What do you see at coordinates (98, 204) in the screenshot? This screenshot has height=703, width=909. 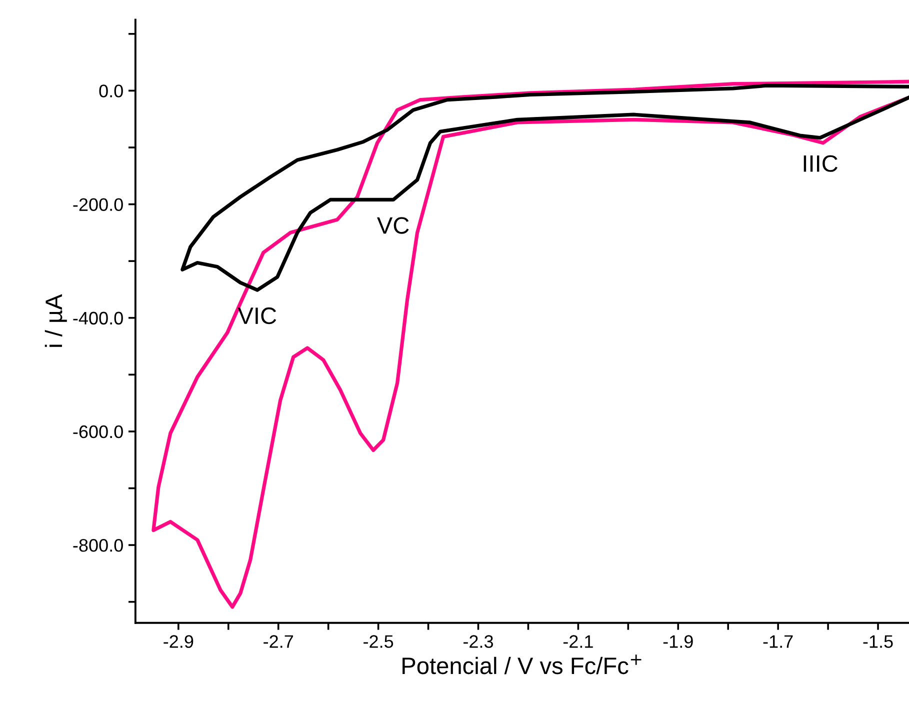 I see `y-tick-label: -200.0` at bounding box center [98, 204].